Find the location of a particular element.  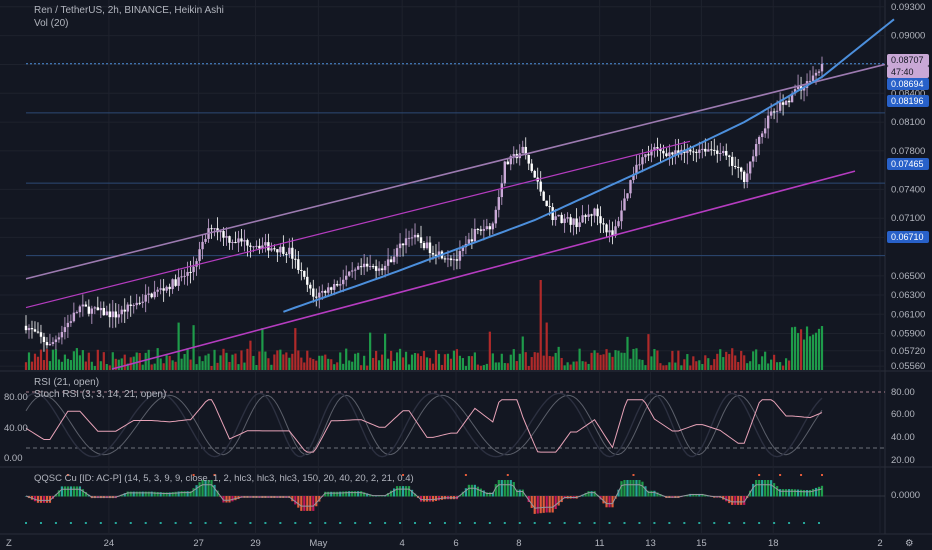

gear-icon: ⚙ is located at coordinates (909, 543).